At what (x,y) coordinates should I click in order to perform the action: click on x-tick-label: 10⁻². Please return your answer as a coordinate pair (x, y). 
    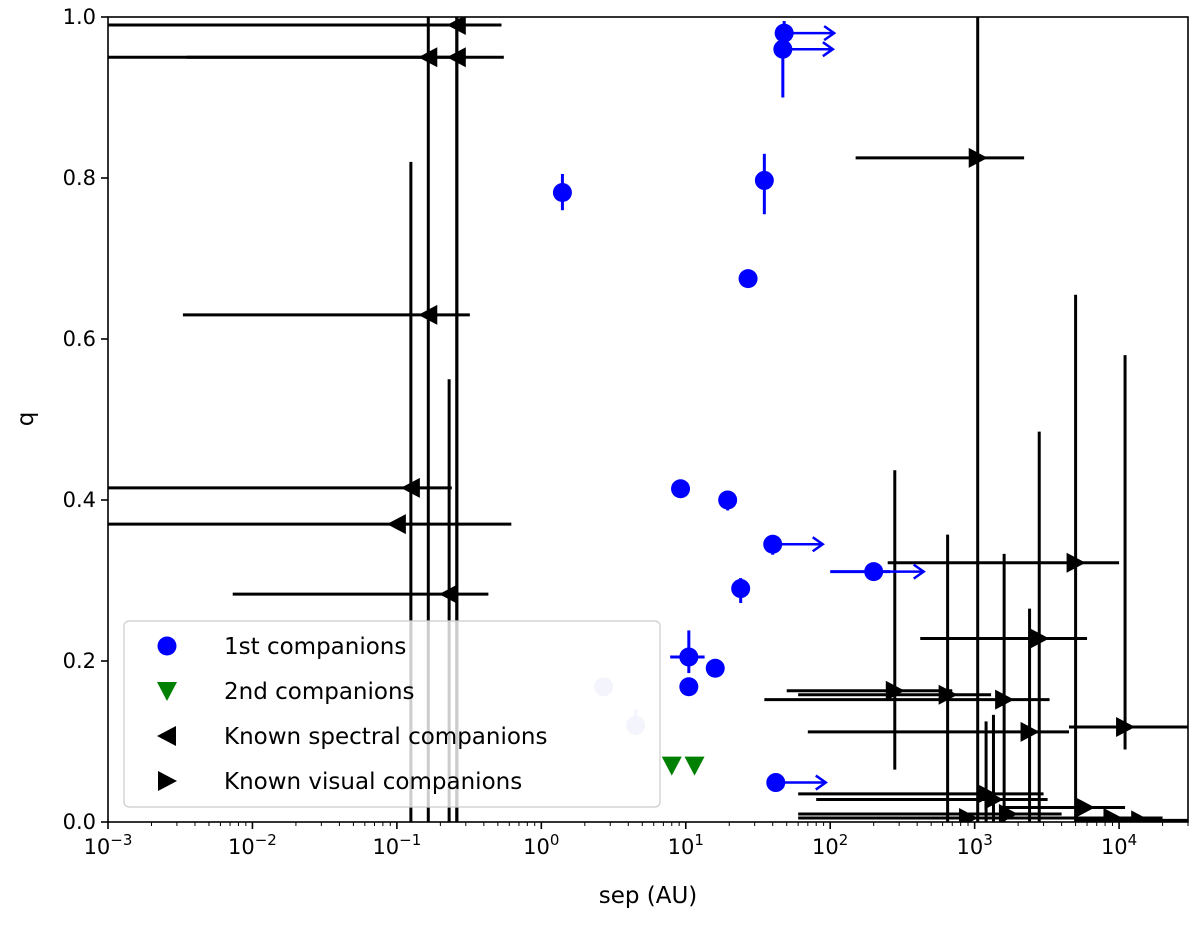
    Looking at the image, I should click on (252, 845).